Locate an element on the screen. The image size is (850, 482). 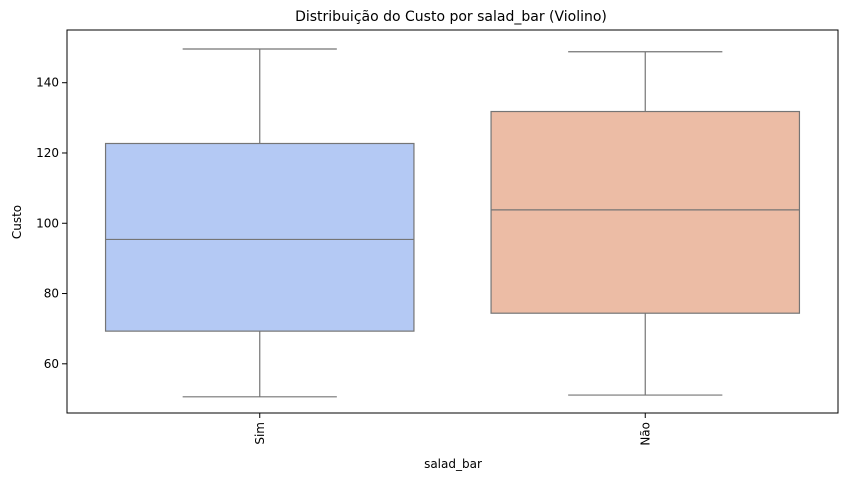
x-tick-label: Não is located at coordinates (645, 434).